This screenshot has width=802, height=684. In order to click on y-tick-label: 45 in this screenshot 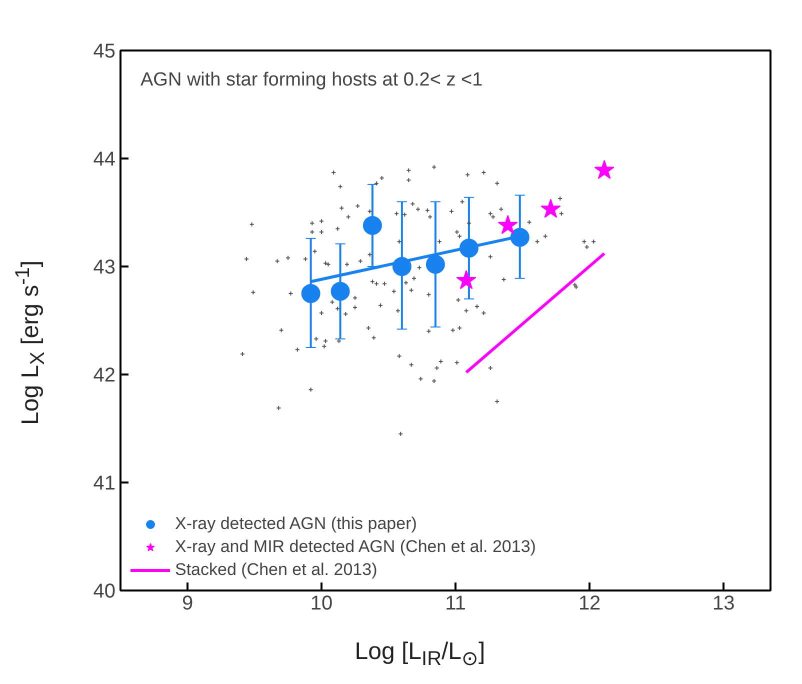, I will do `click(104, 51)`.